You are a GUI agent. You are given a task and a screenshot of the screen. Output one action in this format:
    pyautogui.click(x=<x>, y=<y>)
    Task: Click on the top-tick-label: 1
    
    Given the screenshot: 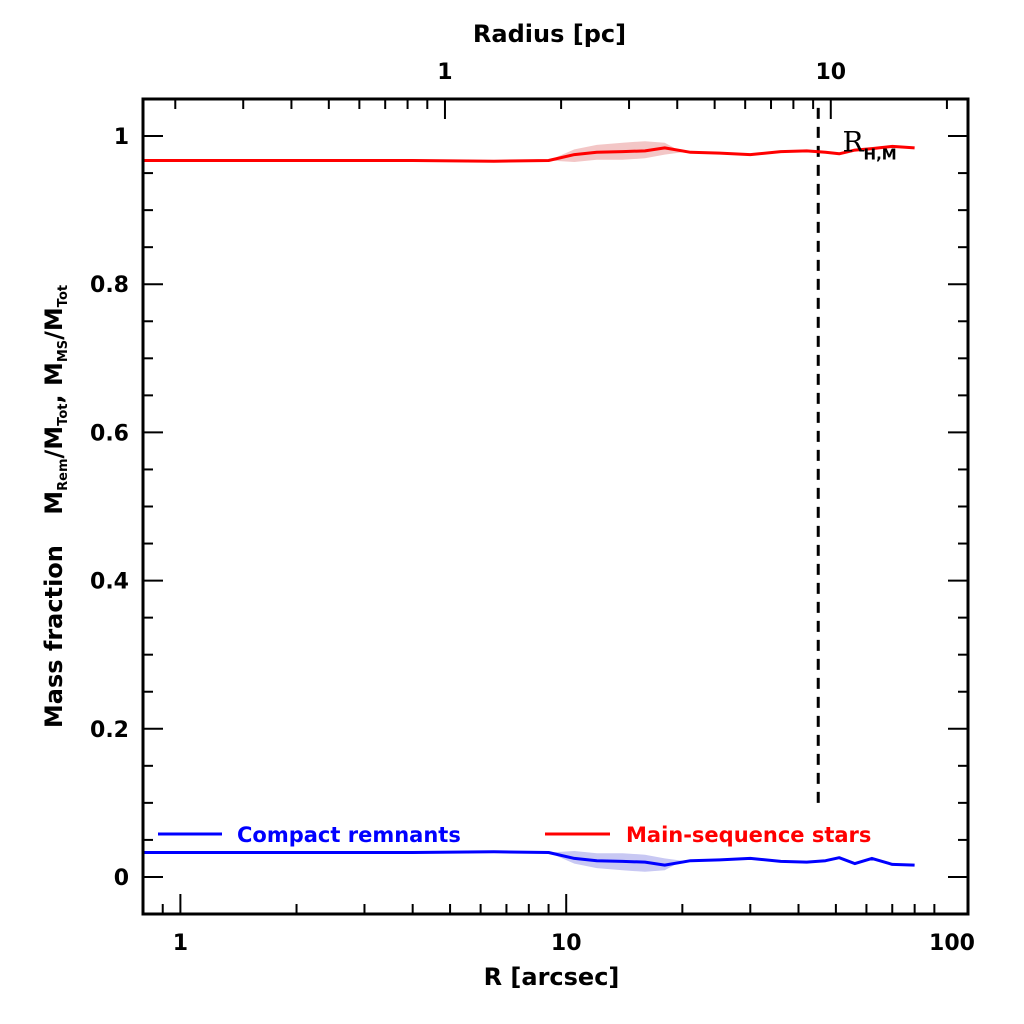 What is the action you would take?
    pyautogui.click(x=444, y=72)
    